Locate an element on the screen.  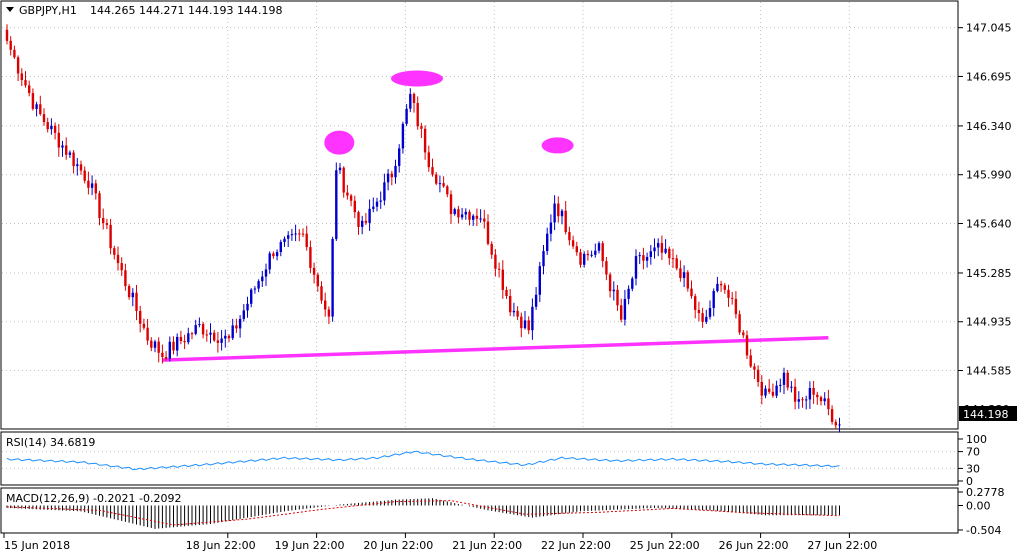
head-marker is located at coordinates (417, 78).